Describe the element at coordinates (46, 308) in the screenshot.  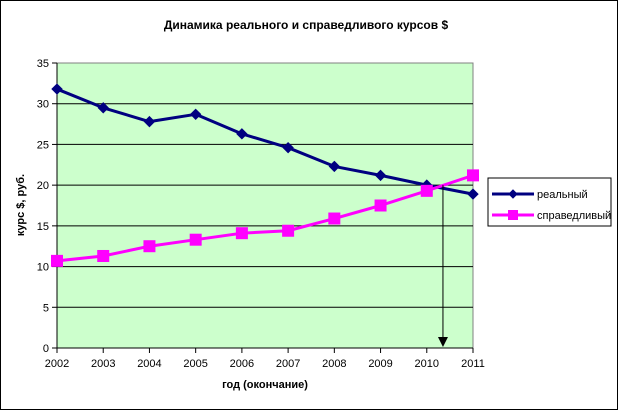
I see `y-tick-label: 5` at that location.